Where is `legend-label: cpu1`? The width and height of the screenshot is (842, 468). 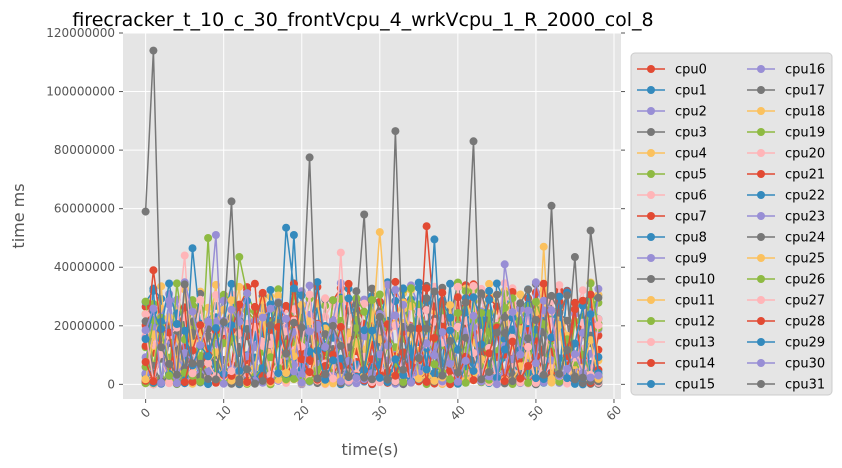 legend-label: cpu1 is located at coordinates (691, 91).